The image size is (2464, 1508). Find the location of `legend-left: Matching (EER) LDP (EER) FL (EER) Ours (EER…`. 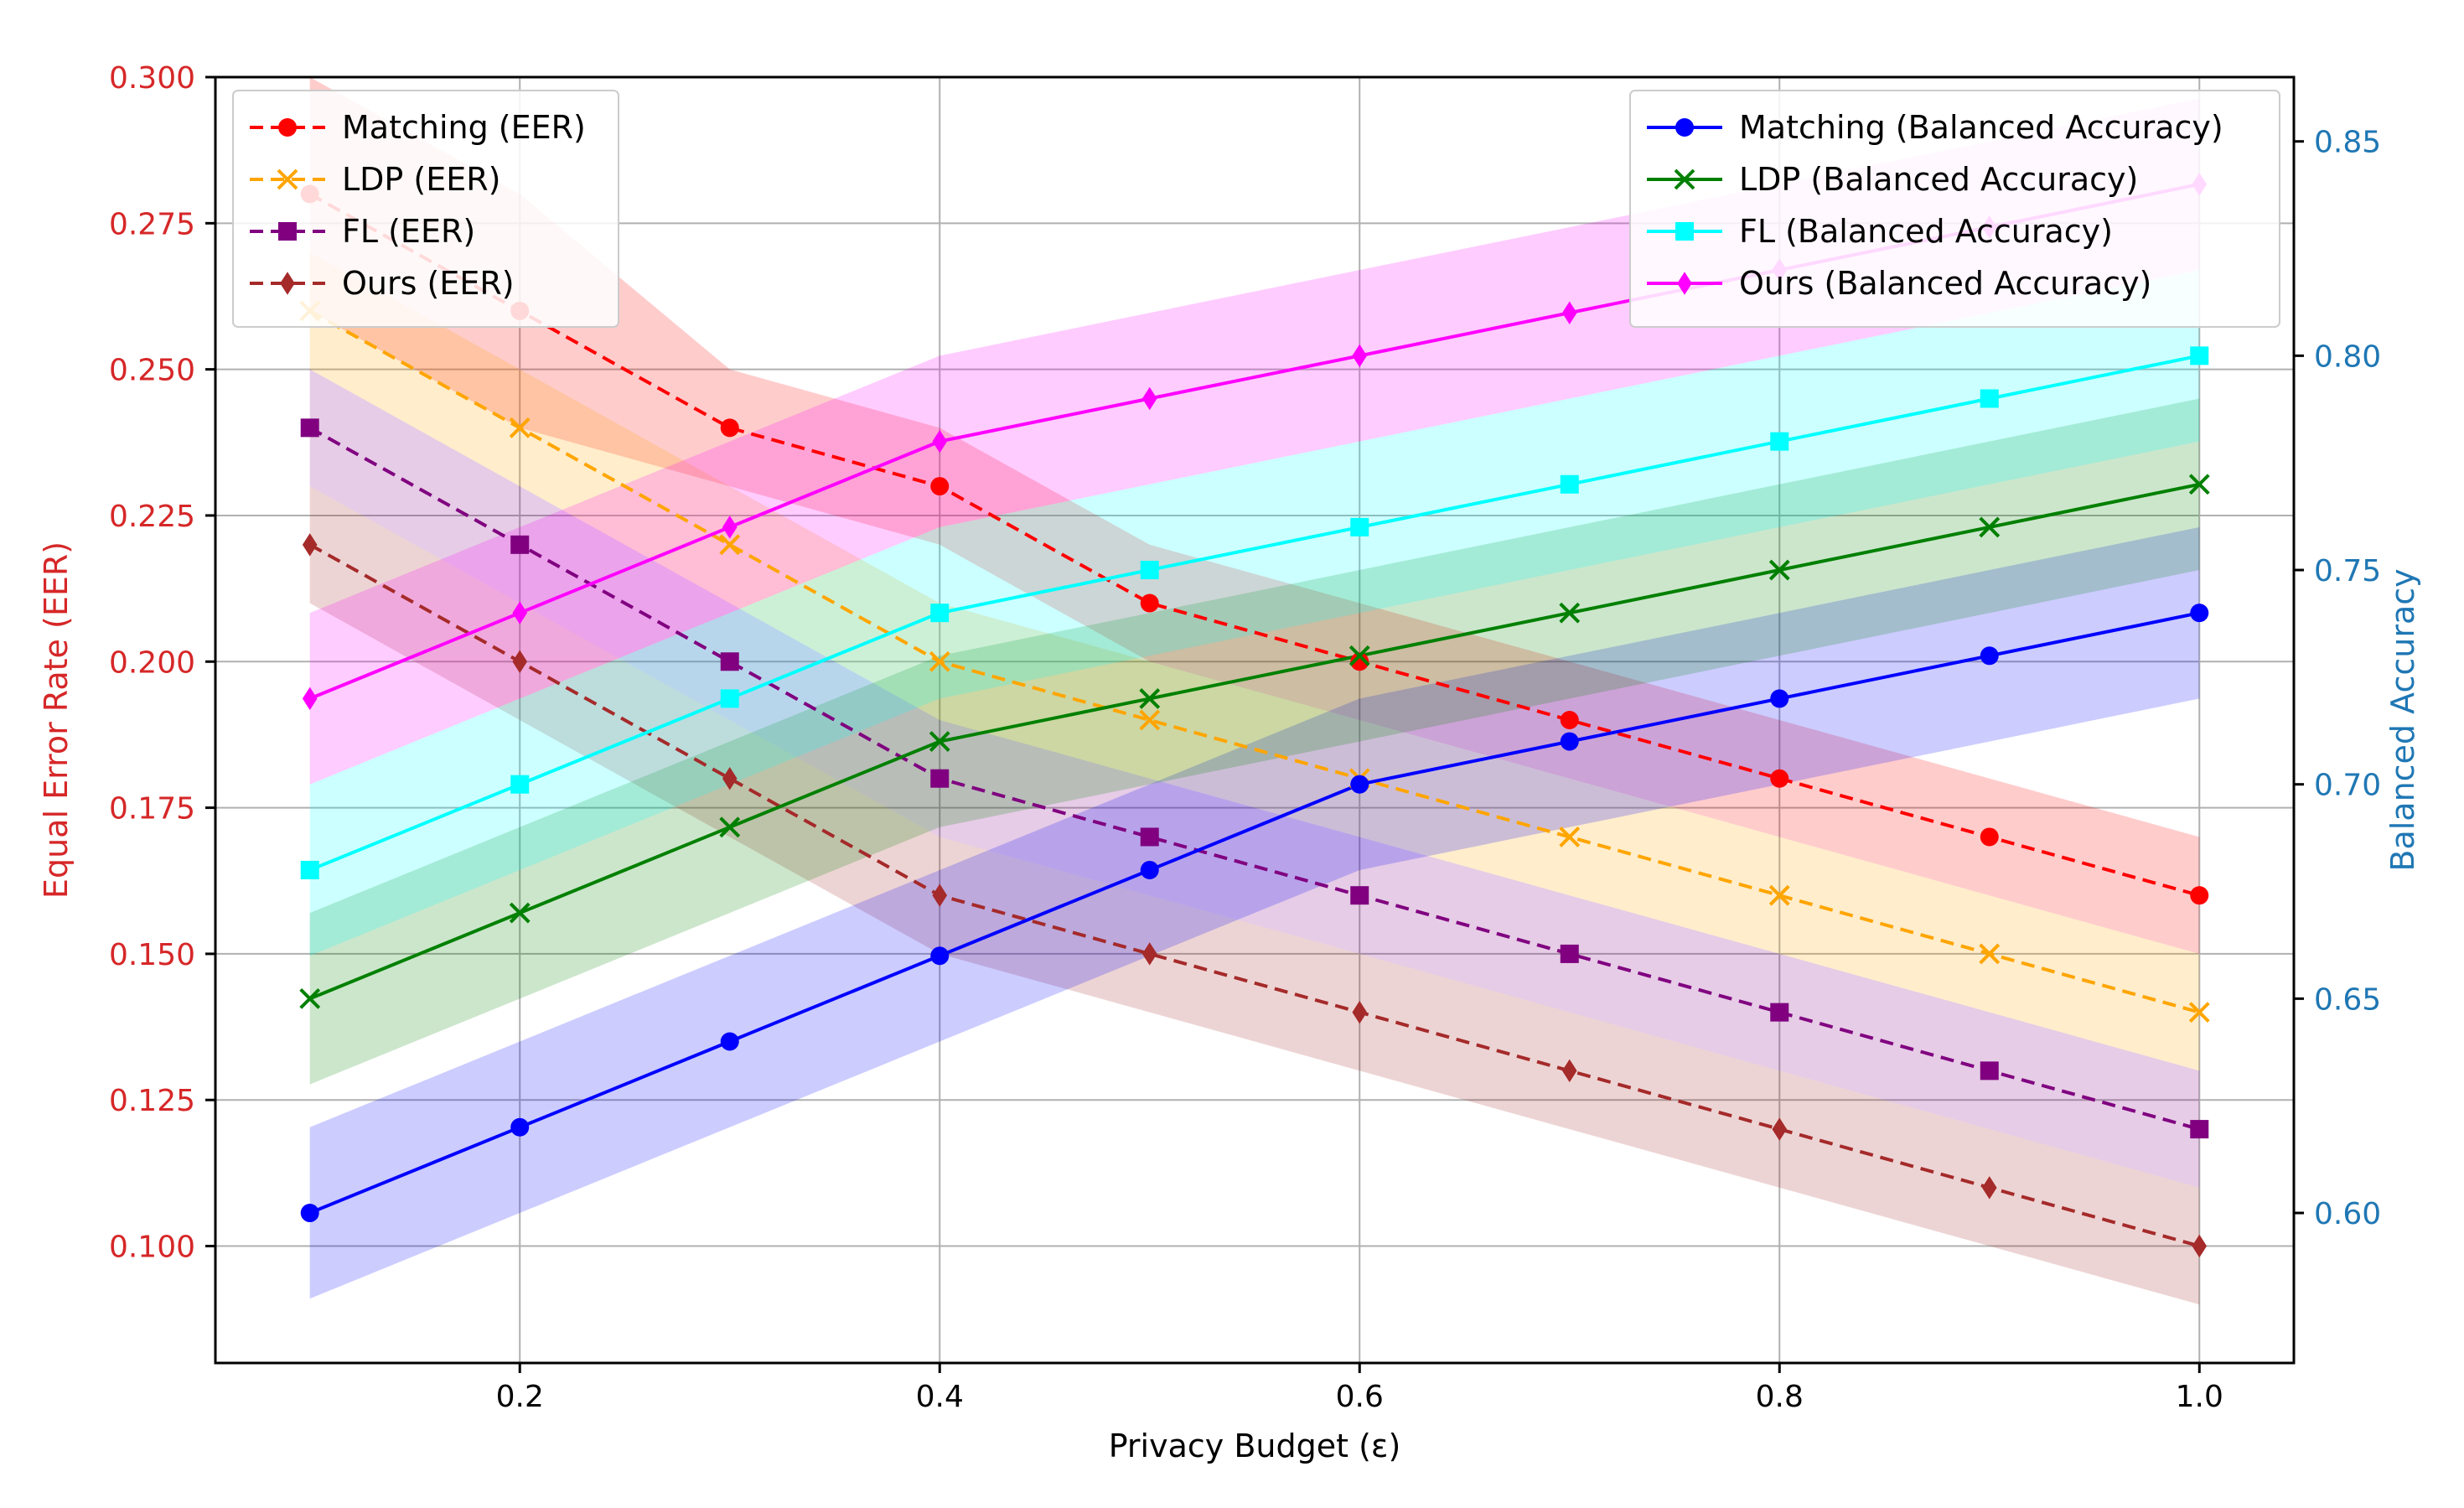

legend-left: Matching (EER) LDP (EER) FL (EER) Ours (EER… is located at coordinates (425, 209).